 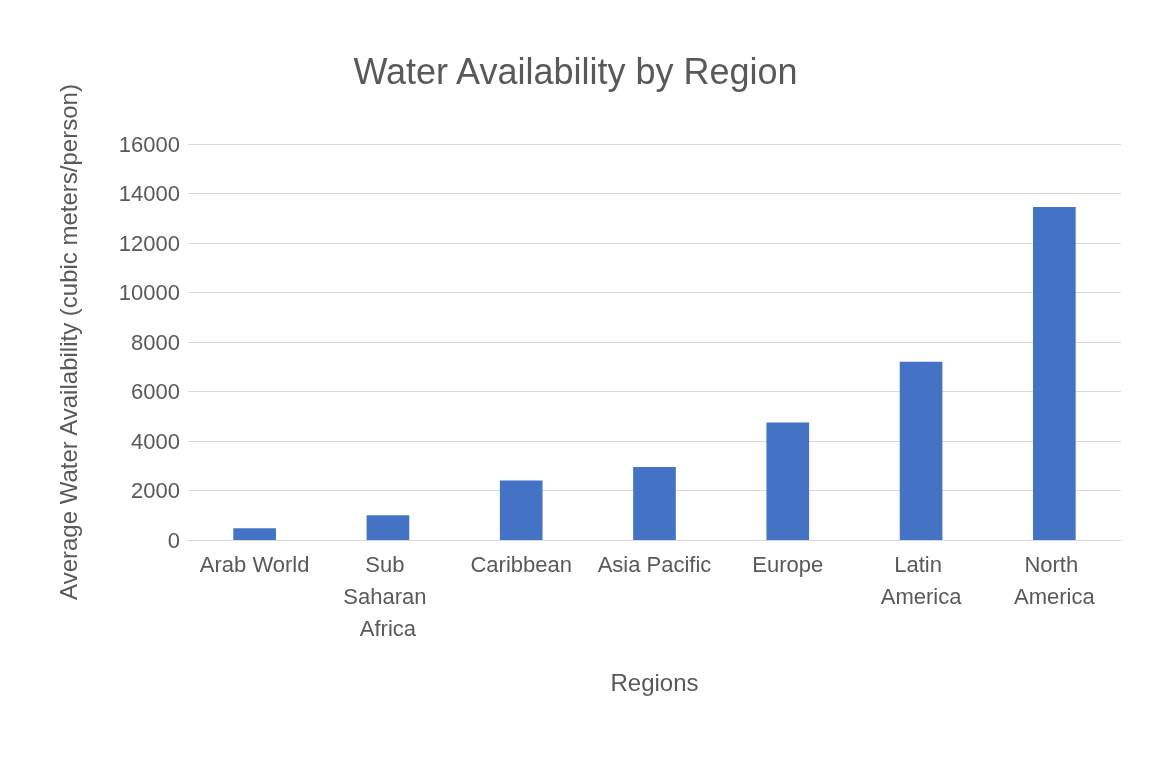 I want to click on y-tick-label: 8000, so click(x=155, y=342).